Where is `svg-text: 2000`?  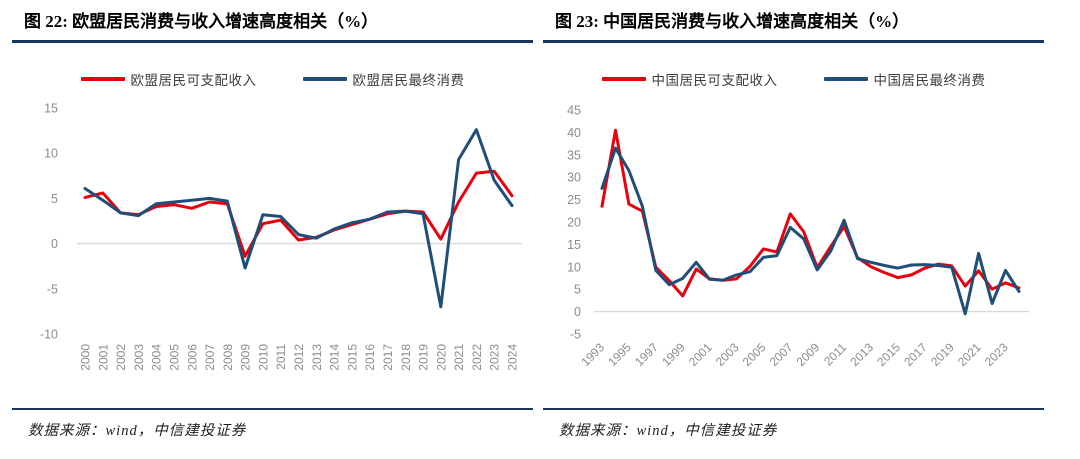 svg-text: 2000 is located at coordinates (86, 357).